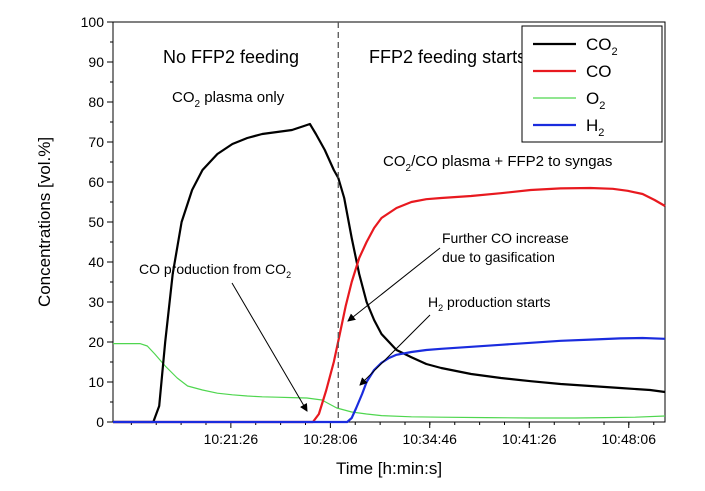 The height and width of the screenshot is (491, 705). Describe the element at coordinates (511, 161) in the screenshot. I see `syngas-rest: /CO plasma + FFP2 to syngas` at that location.